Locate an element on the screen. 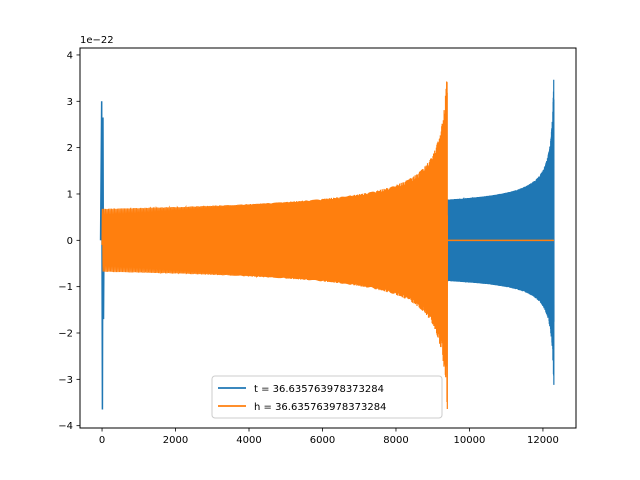 The width and height of the screenshot is (640, 480). legend-label: h = 36.635763978373284 is located at coordinates (320, 407).